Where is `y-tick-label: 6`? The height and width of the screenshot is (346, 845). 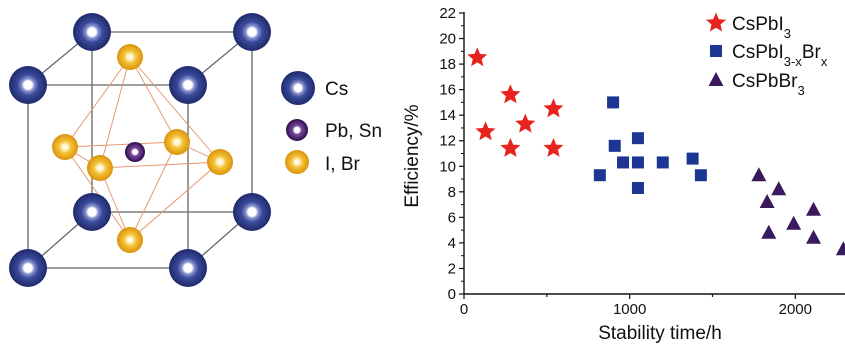
y-tick-label: 6 is located at coordinates (452, 217).